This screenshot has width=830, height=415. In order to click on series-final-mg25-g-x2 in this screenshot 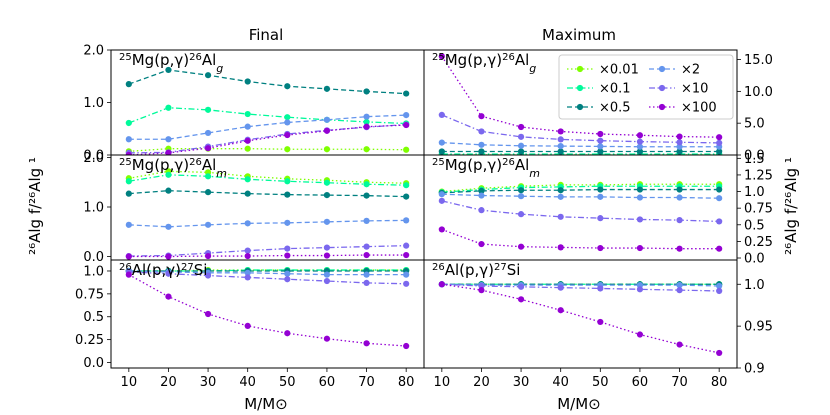, I will do `click(267, 127)`.